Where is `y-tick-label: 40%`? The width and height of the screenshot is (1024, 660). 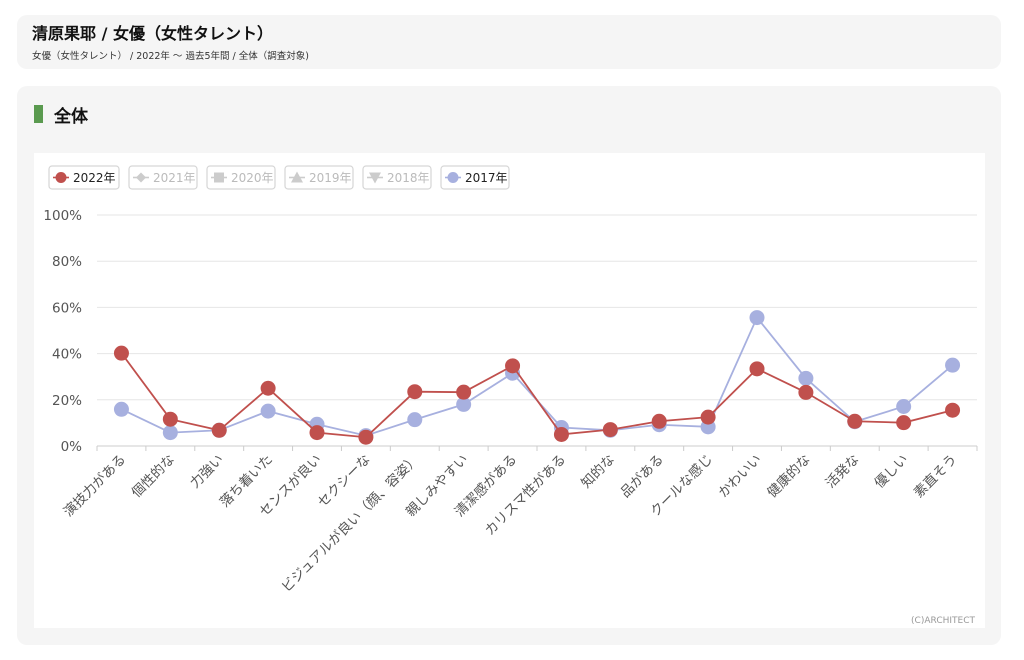
y-tick-label: 40% is located at coordinates (67, 355).